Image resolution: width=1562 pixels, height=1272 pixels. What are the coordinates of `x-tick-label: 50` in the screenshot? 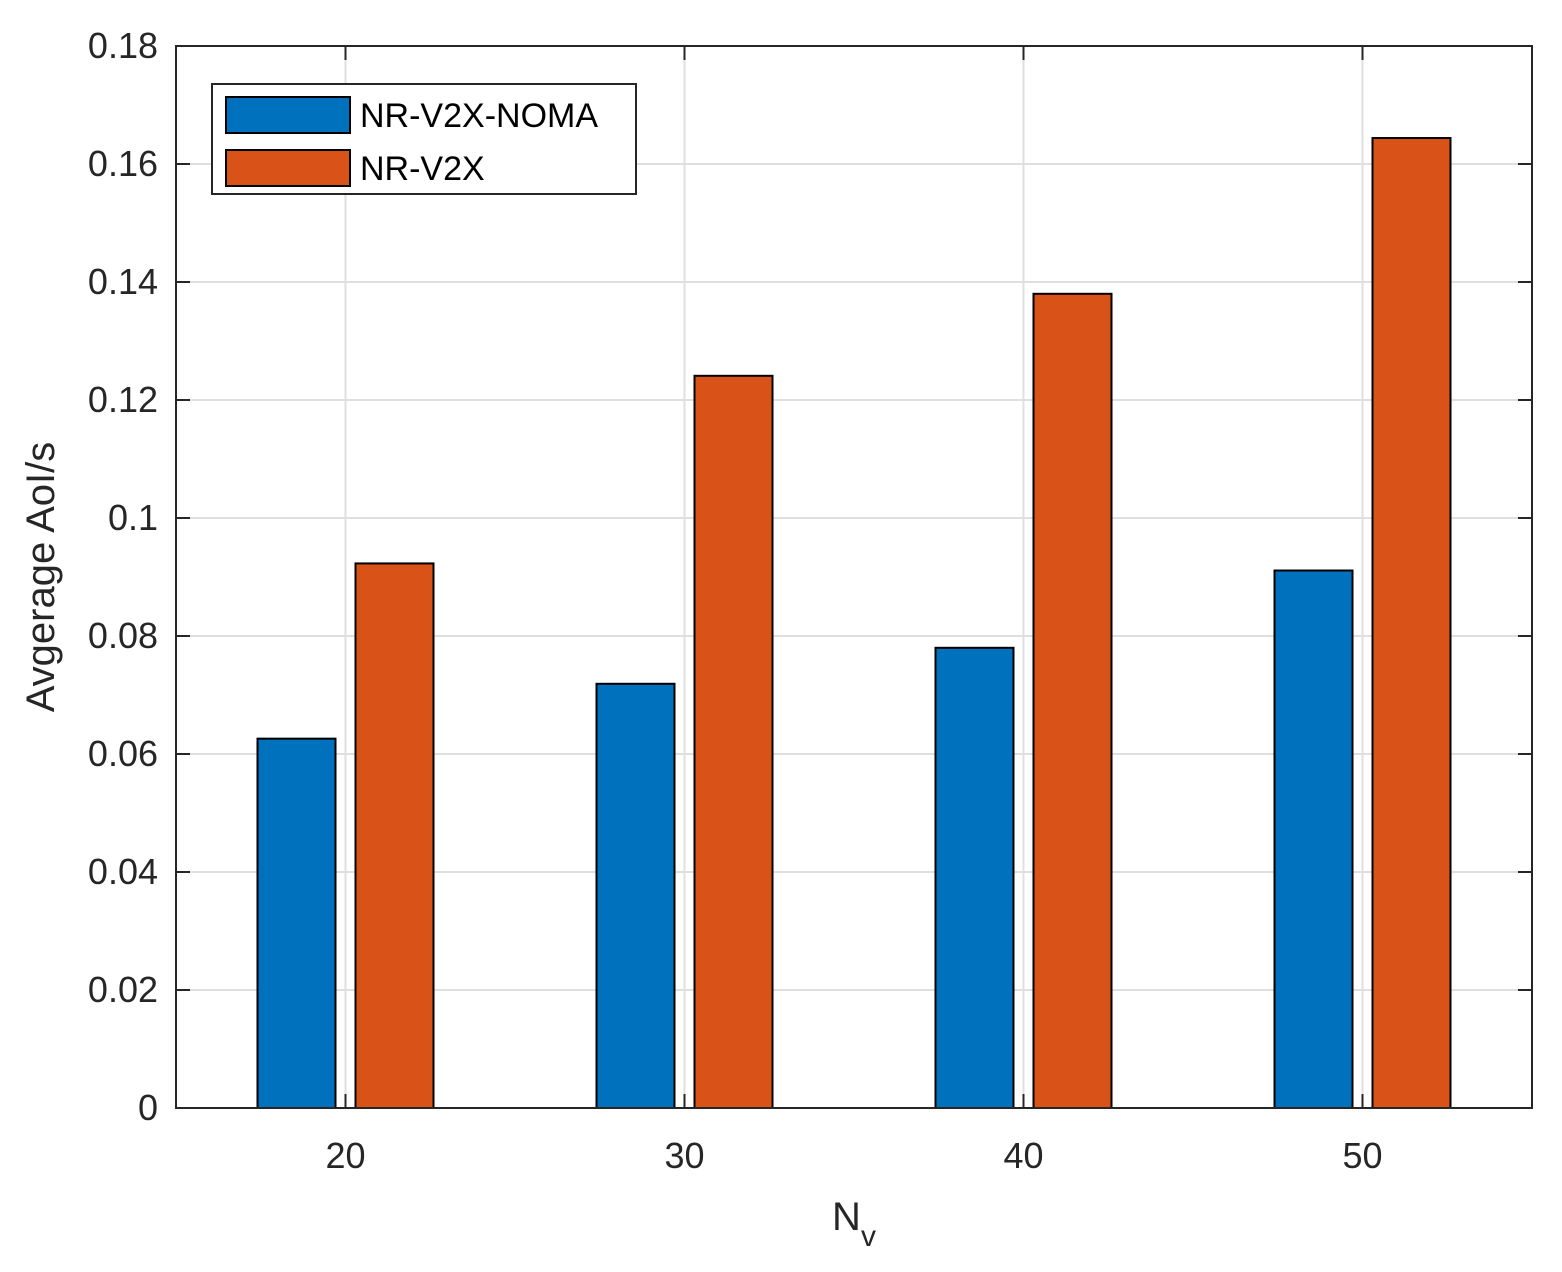 It's located at (1362, 1155).